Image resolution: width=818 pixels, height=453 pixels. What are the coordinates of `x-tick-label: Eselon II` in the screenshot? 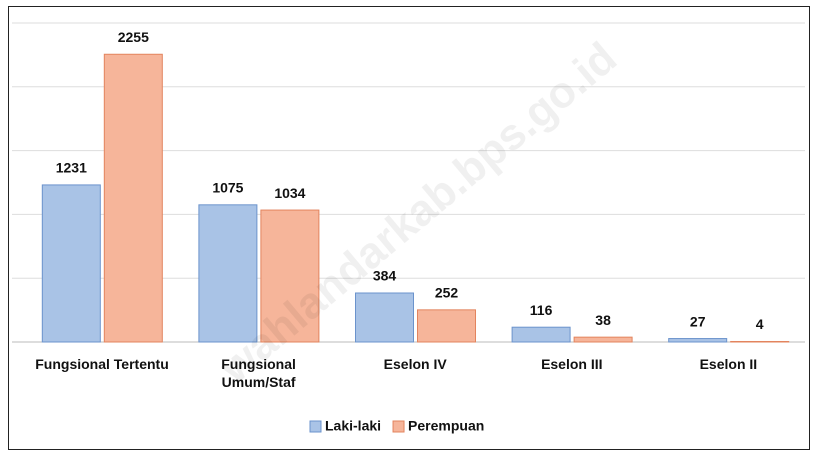 It's located at (728, 364).